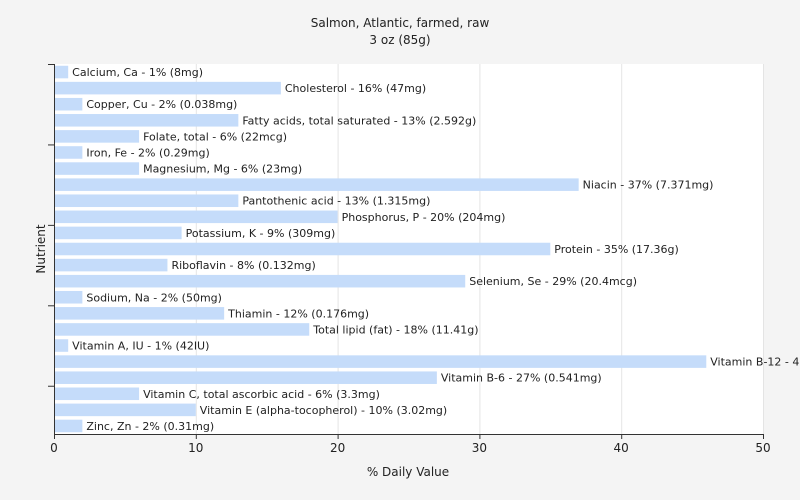  What do you see at coordinates (616, 249) in the screenshot?
I see `bar-label: Protein - 35% (17.36g)` at bounding box center [616, 249].